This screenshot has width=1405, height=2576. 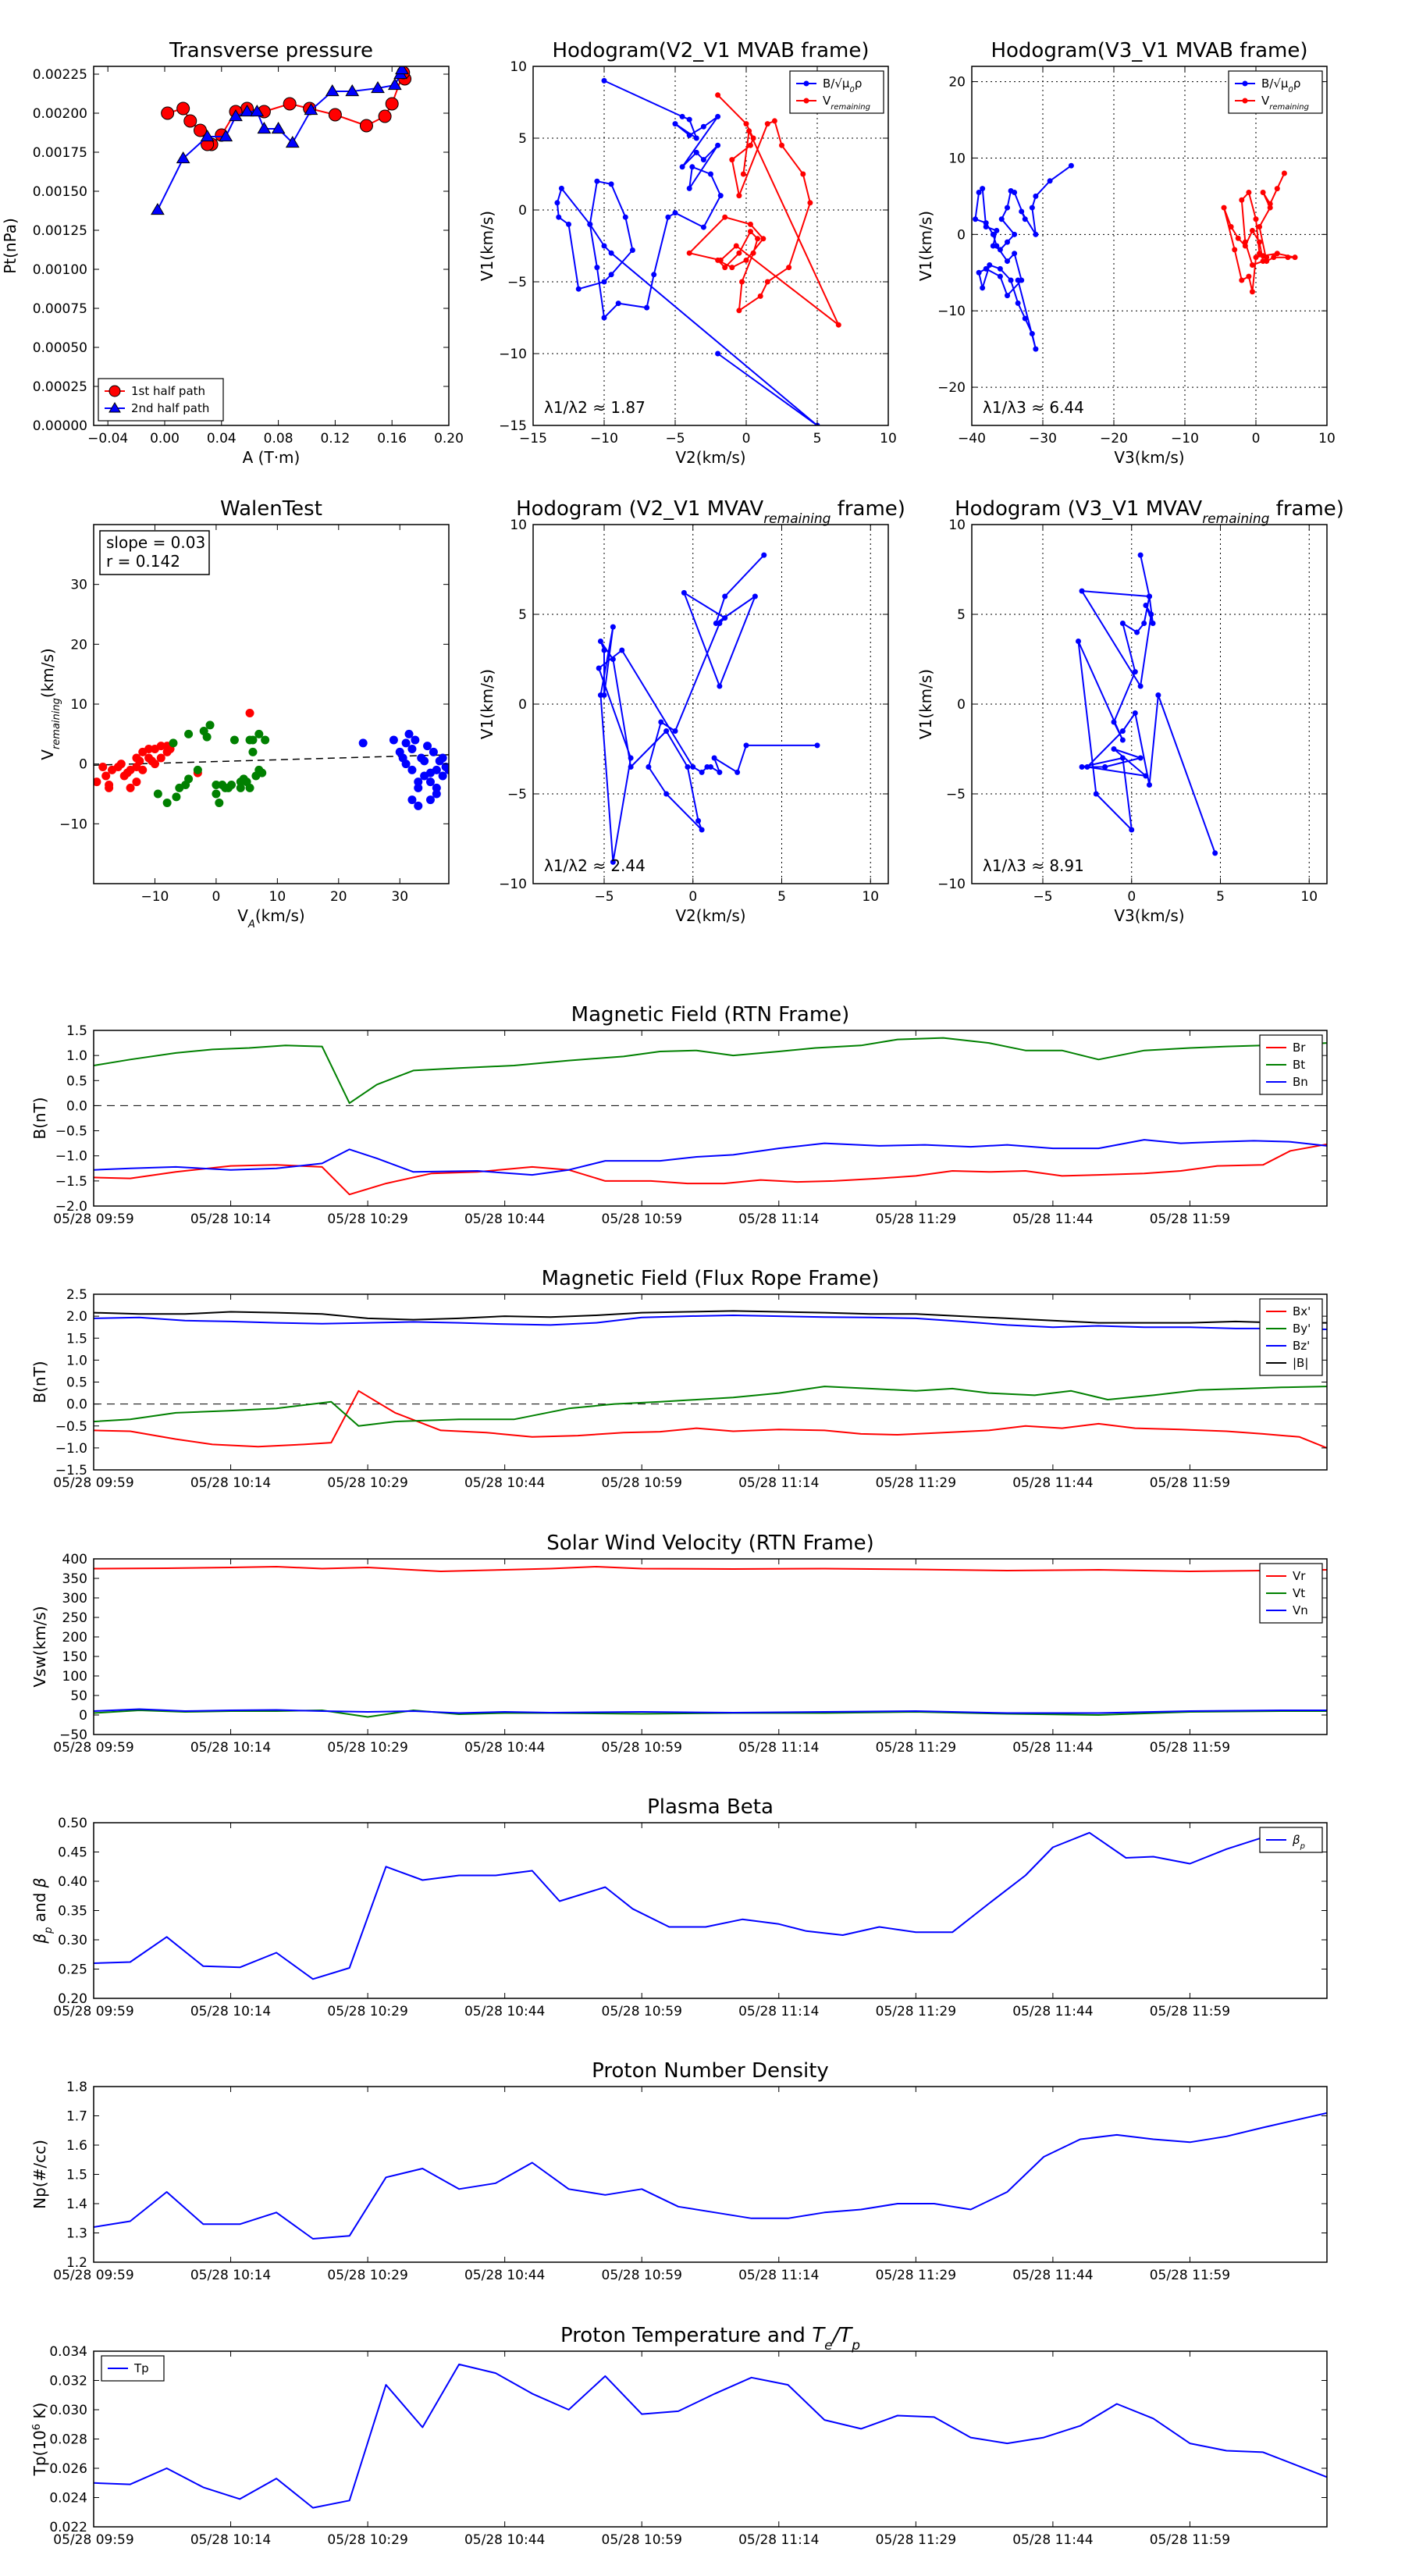 I want to click on y-tick-label: 0.00100, so click(x=60, y=270).